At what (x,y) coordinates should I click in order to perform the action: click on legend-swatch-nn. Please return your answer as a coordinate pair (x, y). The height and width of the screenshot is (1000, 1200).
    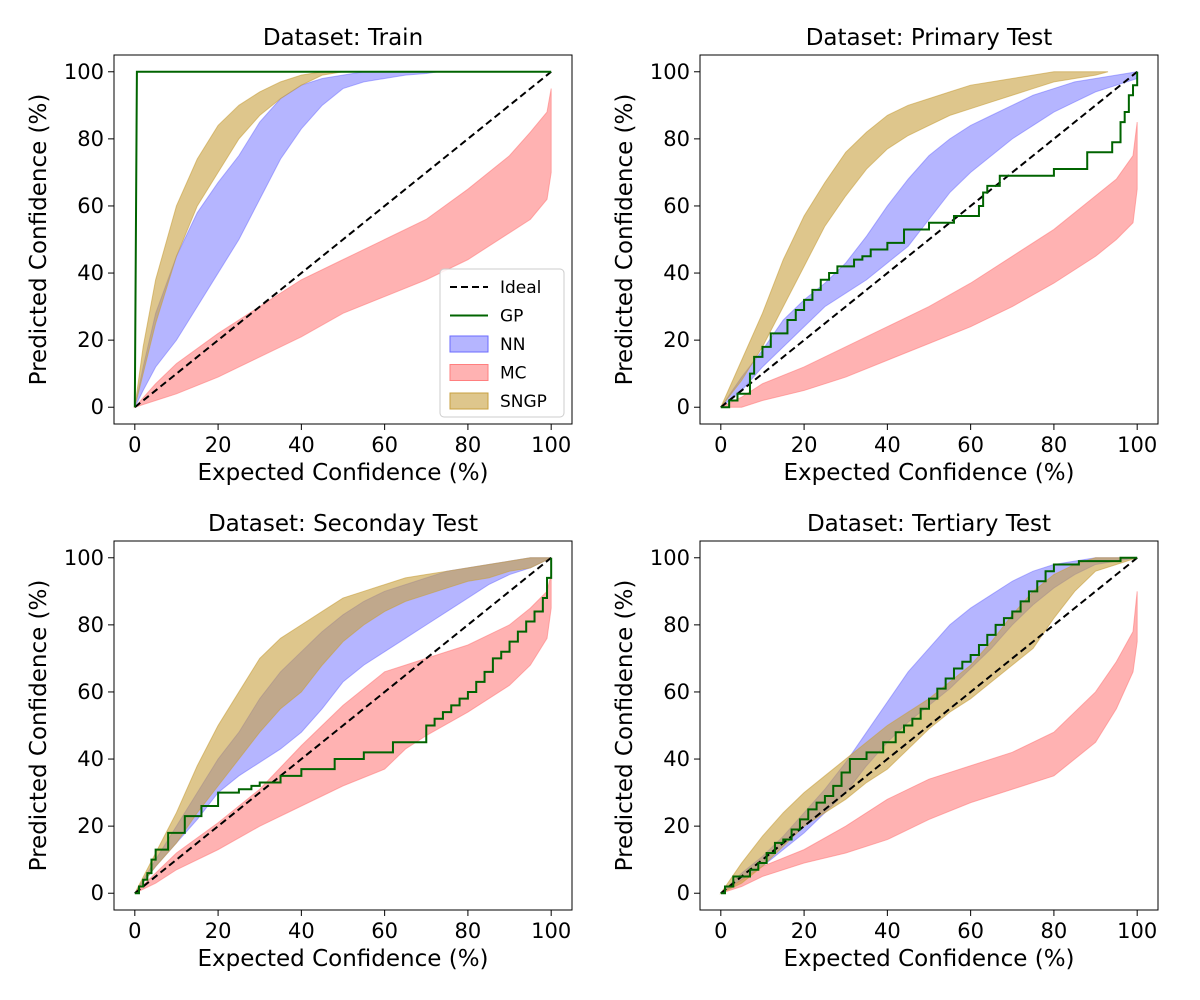
    Looking at the image, I should click on (469, 344).